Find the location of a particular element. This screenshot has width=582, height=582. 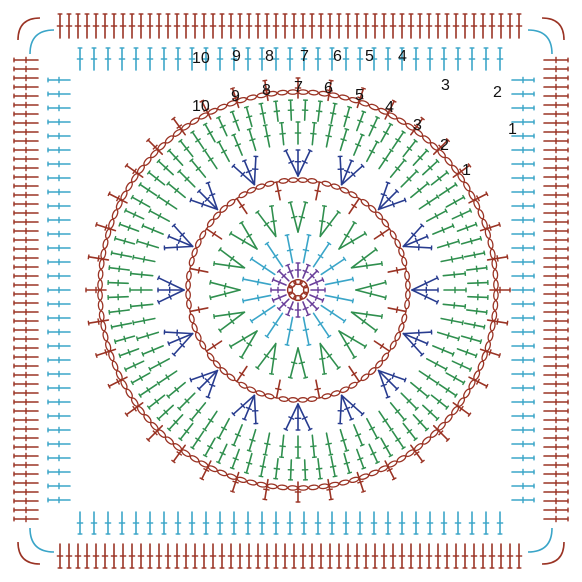

round5-stitch is located at coordinates (298, 163).